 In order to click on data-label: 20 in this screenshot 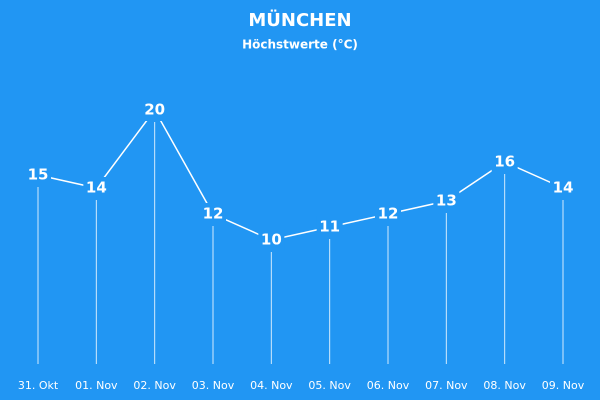, I will do `click(154, 110)`.